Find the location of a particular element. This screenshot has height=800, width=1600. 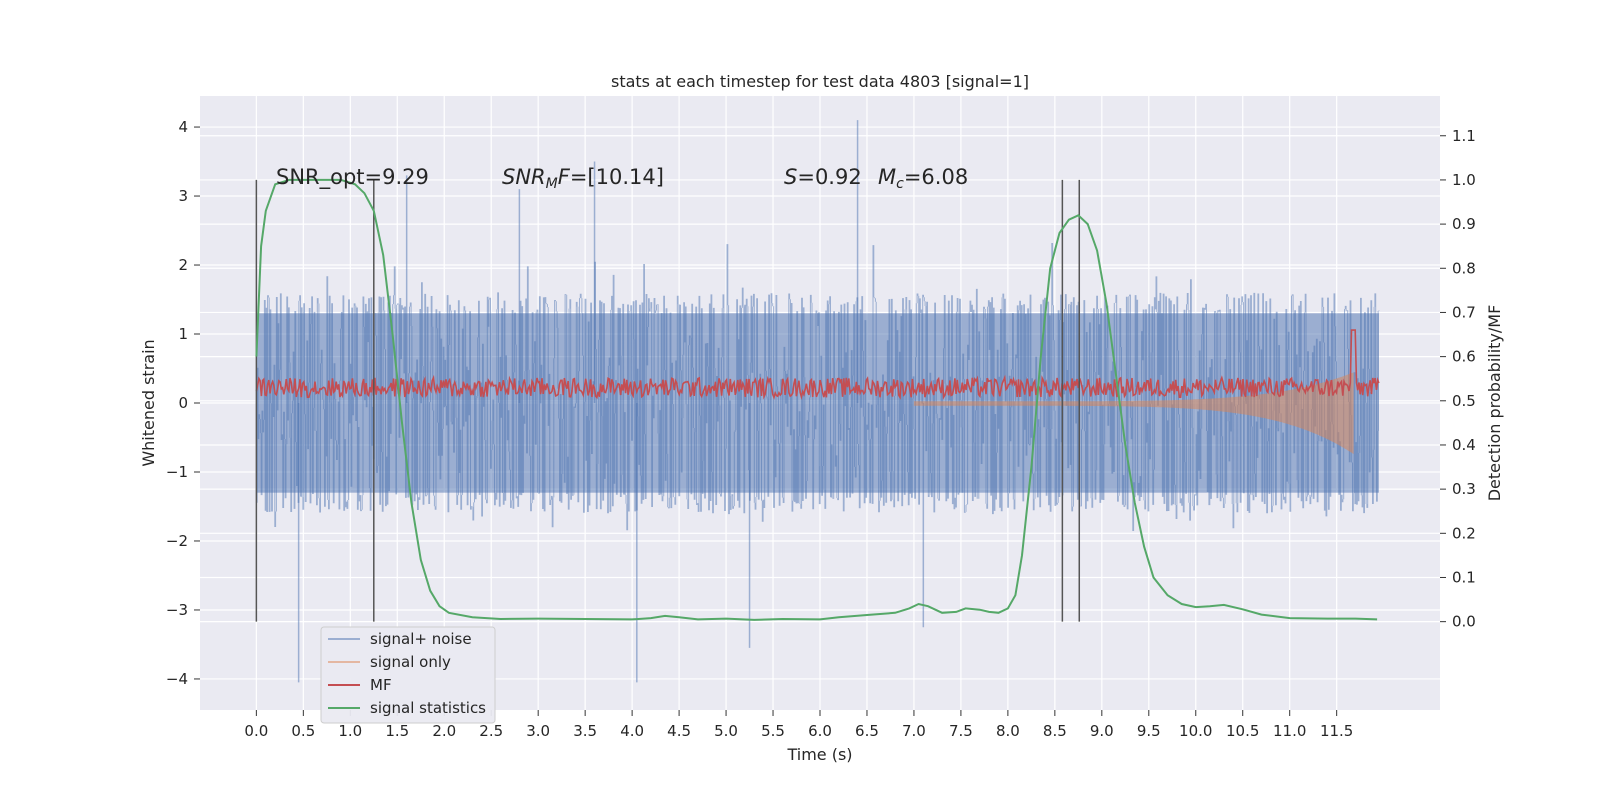

annotation-mc: Mc=6.08 is located at coordinates (923, 178).